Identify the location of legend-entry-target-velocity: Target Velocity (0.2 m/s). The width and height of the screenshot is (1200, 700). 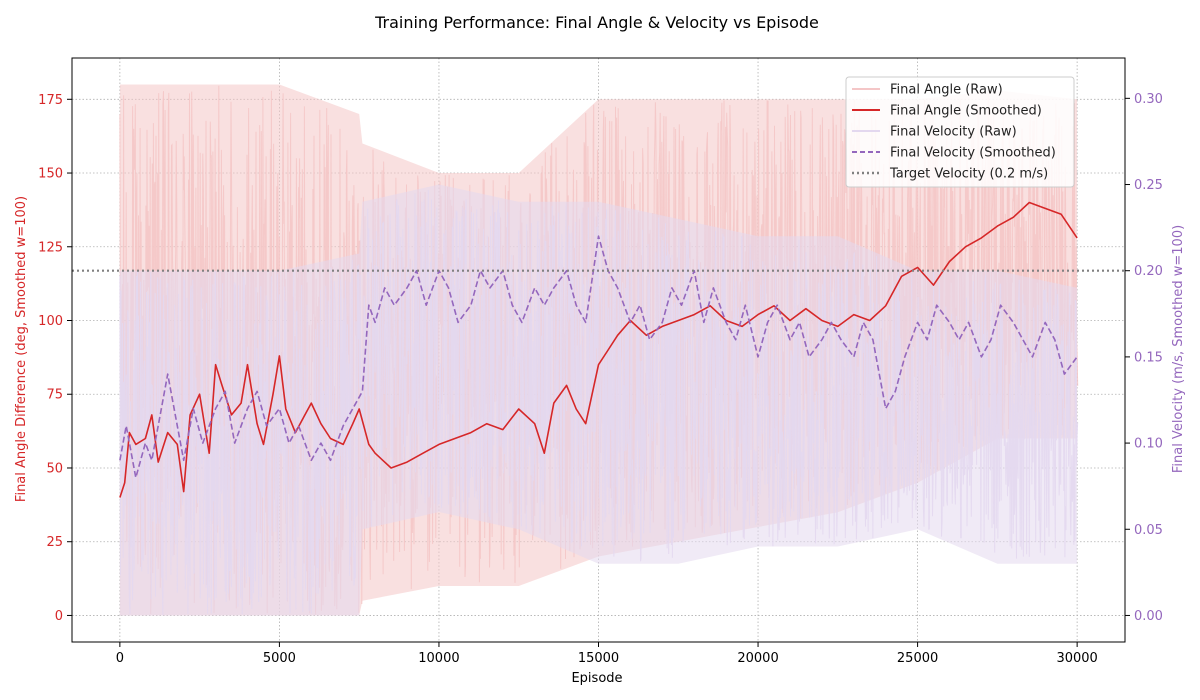
(950, 174).